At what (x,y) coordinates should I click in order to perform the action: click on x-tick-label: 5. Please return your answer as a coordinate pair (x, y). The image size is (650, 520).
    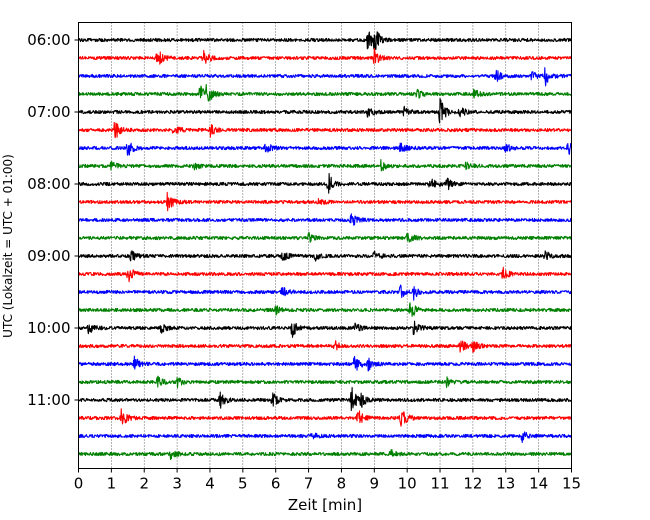
    Looking at the image, I should click on (243, 484).